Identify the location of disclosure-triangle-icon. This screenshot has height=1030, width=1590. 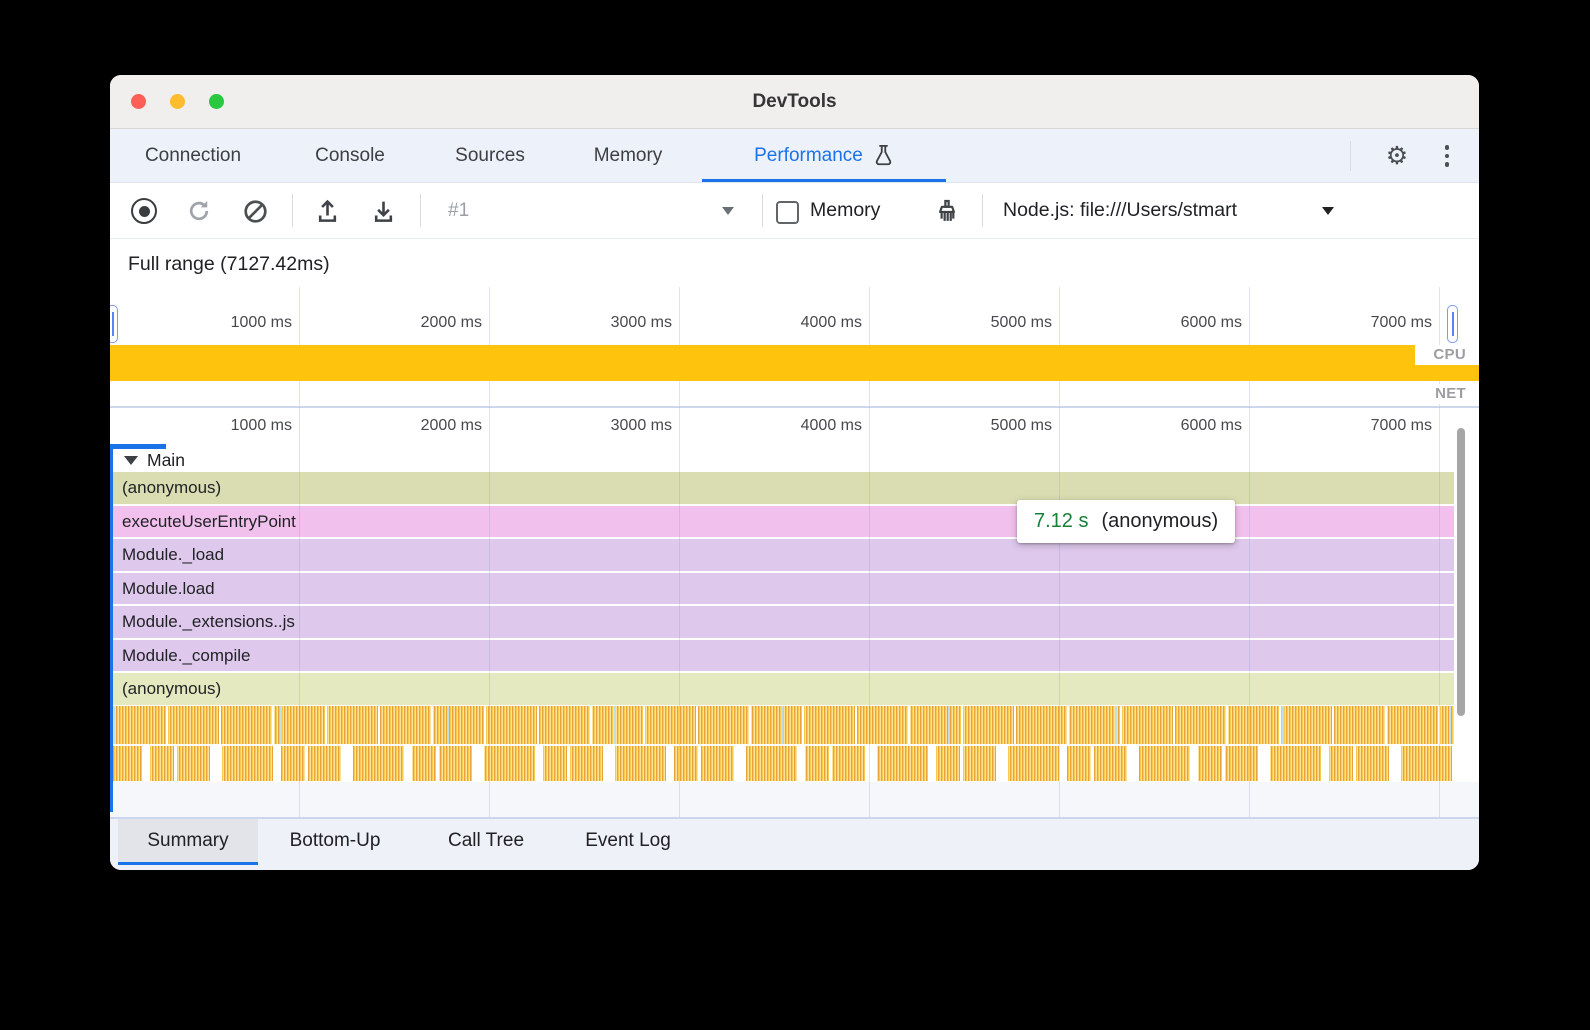
(131, 460).